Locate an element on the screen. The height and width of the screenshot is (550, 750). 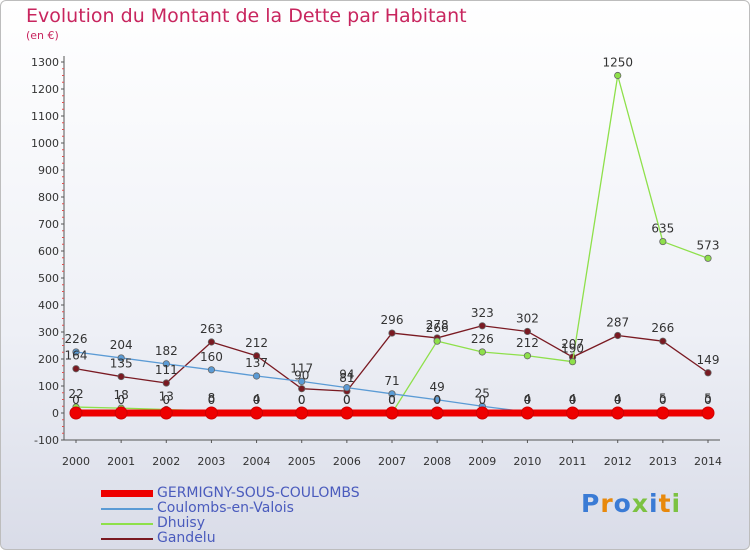
x-tick-label: 2011 is located at coordinates (573, 461).